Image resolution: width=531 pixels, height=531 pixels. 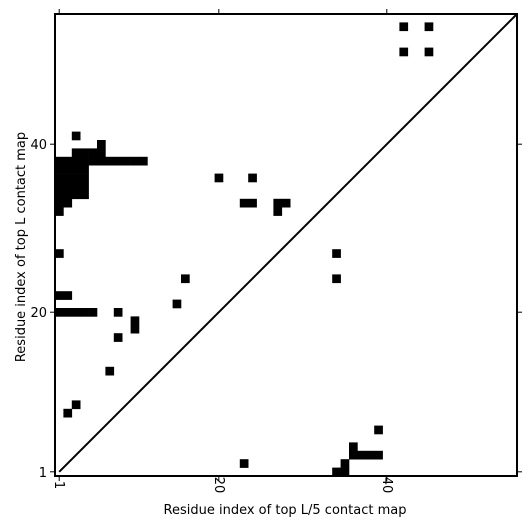 What do you see at coordinates (38, 313) in the screenshot?
I see `y-tick-label: 20` at bounding box center [38, 313].